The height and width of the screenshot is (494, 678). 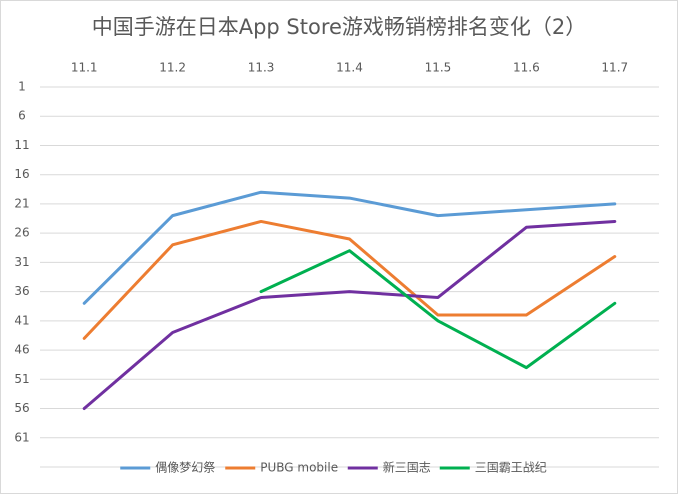 What do you see at coordinates (339, 27) in the screenshot?
I see `chart-title: 中国手游在日本App Store游戏畅销榜排名变化（2）` at bounding box center [339, 27].